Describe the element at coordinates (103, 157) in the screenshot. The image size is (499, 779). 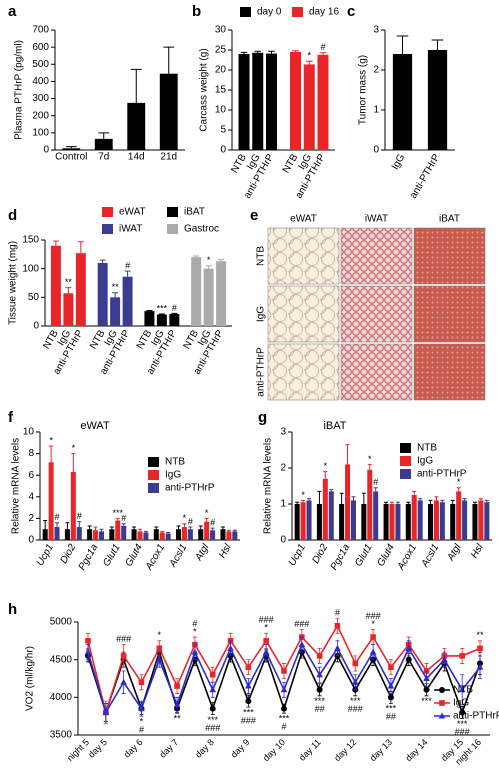
I see `x-tick-label: 7d` at that location.